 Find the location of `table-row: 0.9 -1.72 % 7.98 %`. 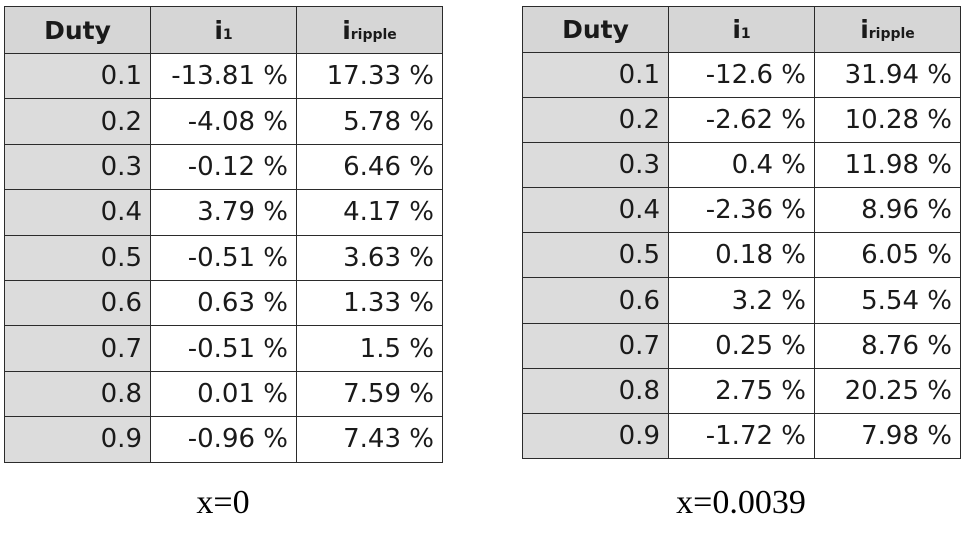

table-row: 0.9 -1.72 % 7.98 % is located at coordinates (741, 435).